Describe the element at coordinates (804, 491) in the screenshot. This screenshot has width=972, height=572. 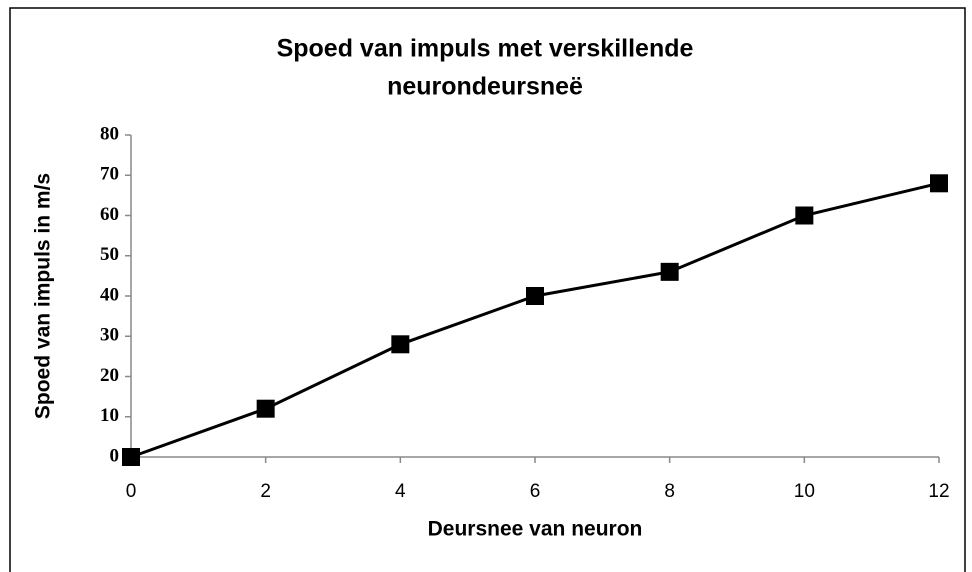
I see `x-tick-label: 10` at that location.